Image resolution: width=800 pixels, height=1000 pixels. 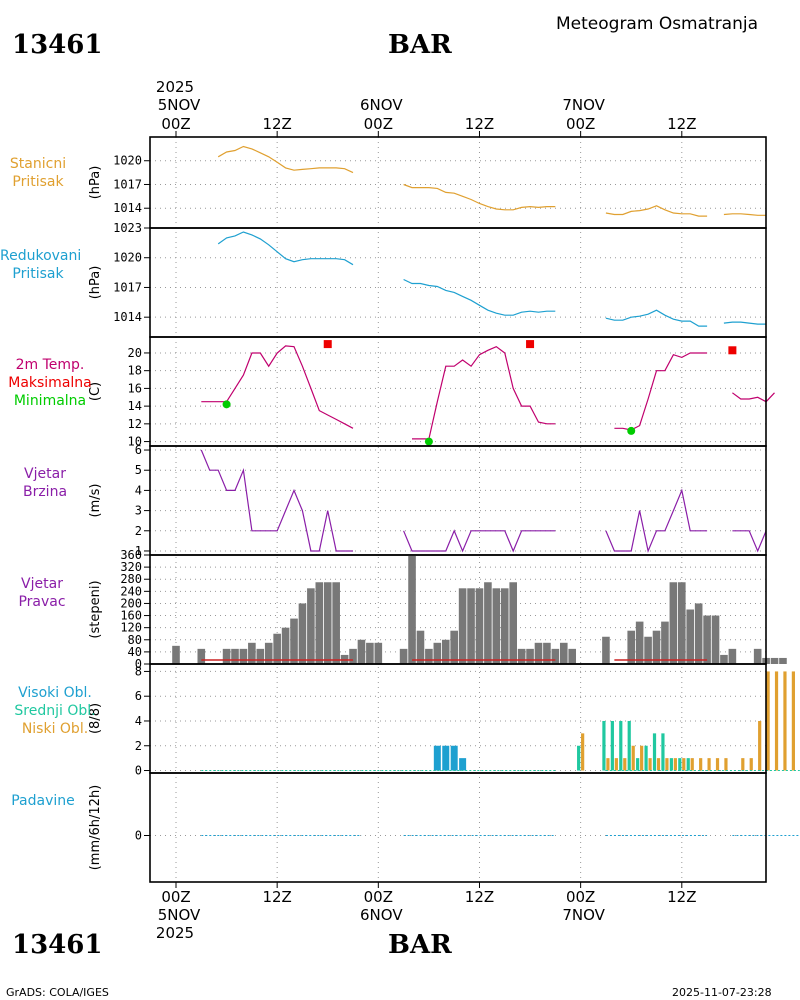 I want to click on temp-panel-frame, so click(x=458, y=391).